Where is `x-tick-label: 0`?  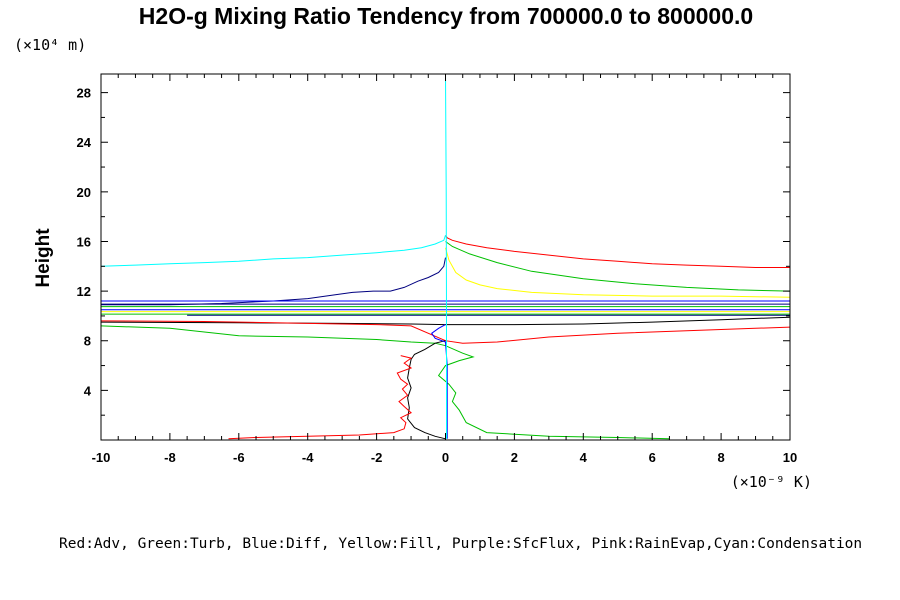
x-tick-label: 0 is located at coordinates (445, 457).